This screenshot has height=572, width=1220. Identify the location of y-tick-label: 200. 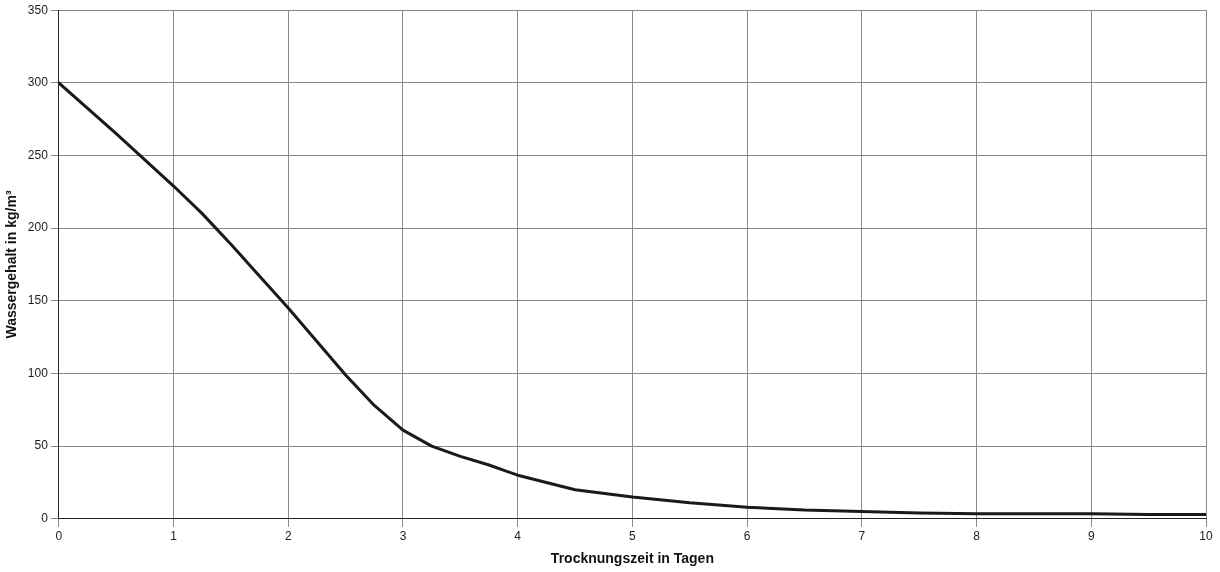
(38, 227).